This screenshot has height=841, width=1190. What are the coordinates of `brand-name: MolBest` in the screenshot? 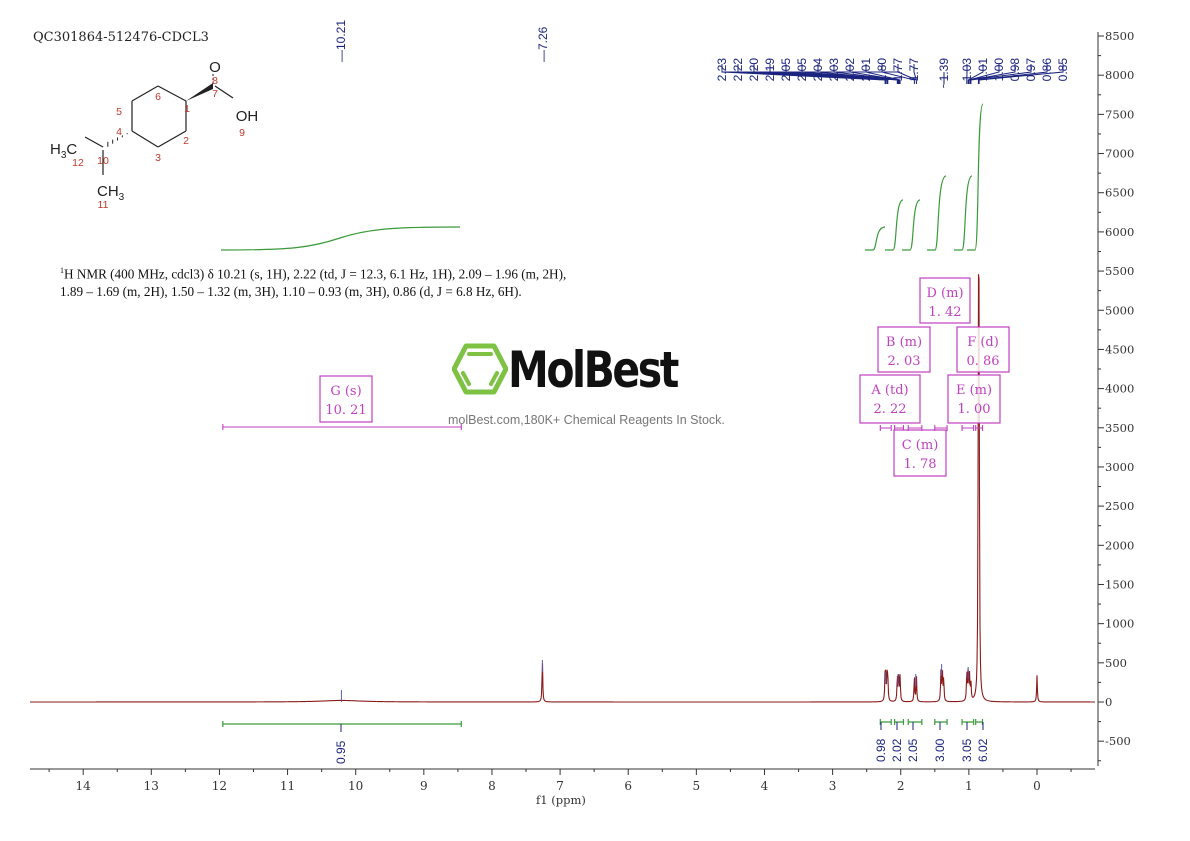 It's located at (593, 370).